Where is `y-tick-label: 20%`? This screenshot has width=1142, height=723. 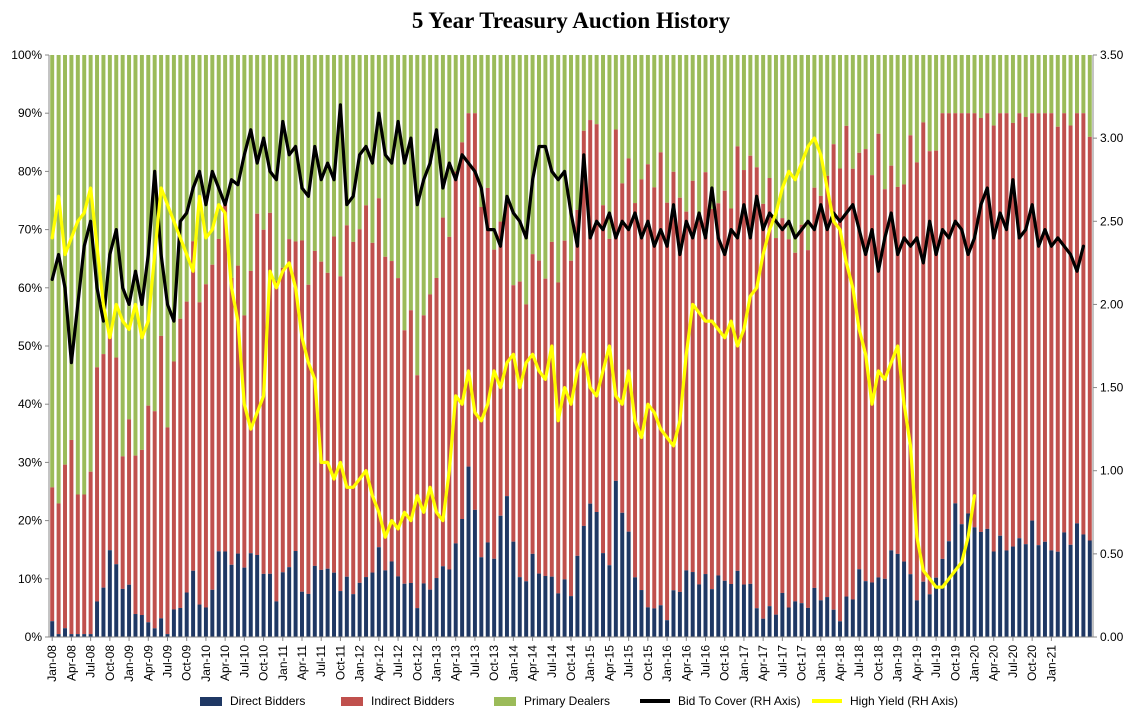
y-tick-label: 20% is located at coordinates (30, 521).